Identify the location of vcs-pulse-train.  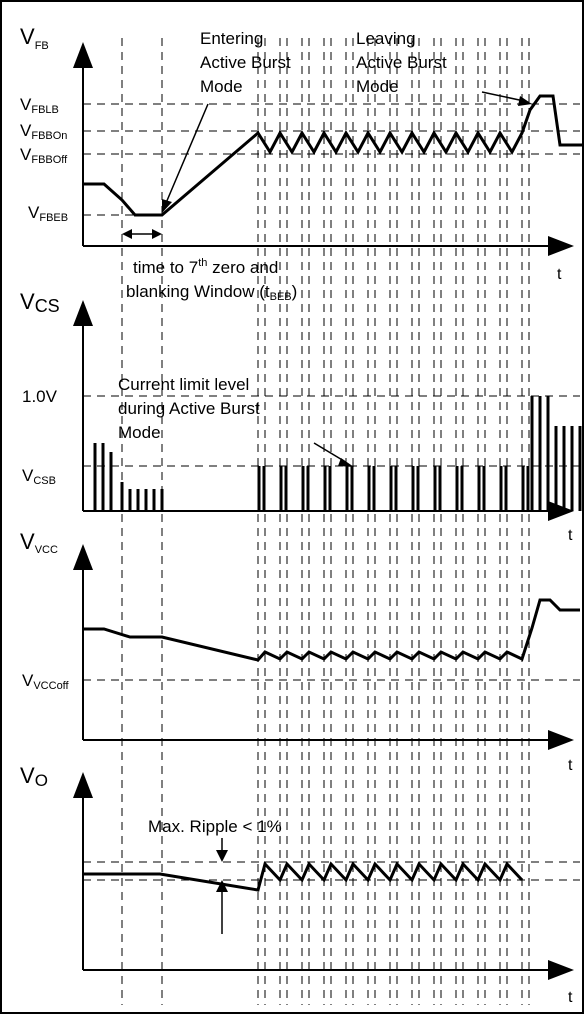
(337, 453).